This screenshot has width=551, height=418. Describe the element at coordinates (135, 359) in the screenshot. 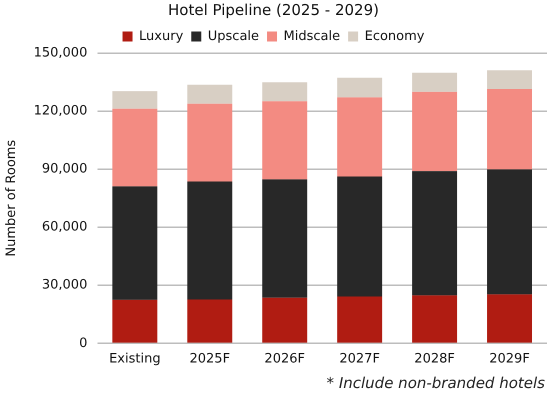

I see `x-tick-label: Existing` at that location.